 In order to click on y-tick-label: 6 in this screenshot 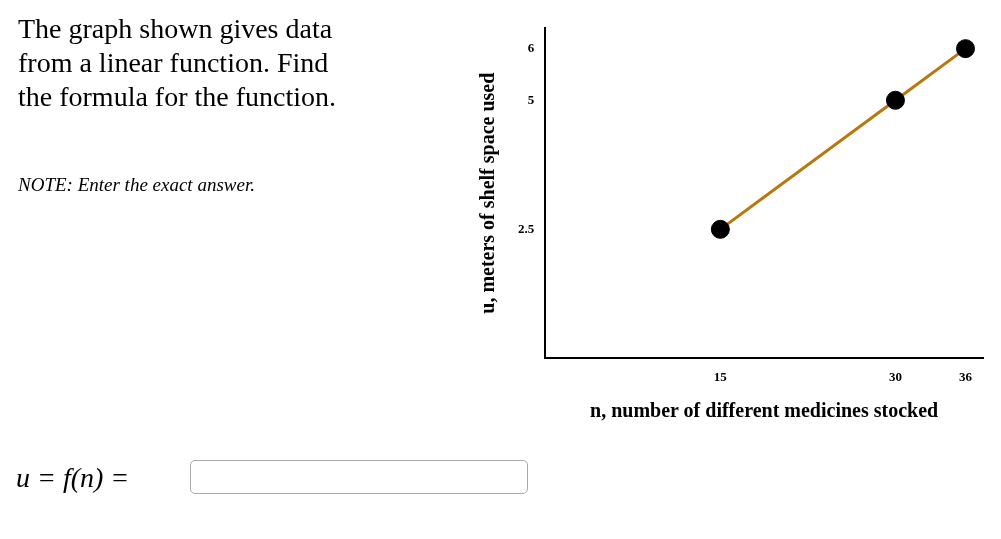, I will do `click(531, 48)`.